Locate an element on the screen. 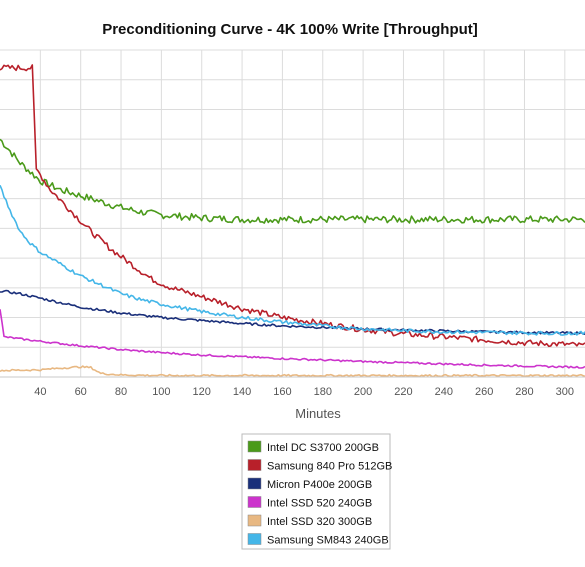  x-tick-label: 120 is located at coordinates (202, 392).